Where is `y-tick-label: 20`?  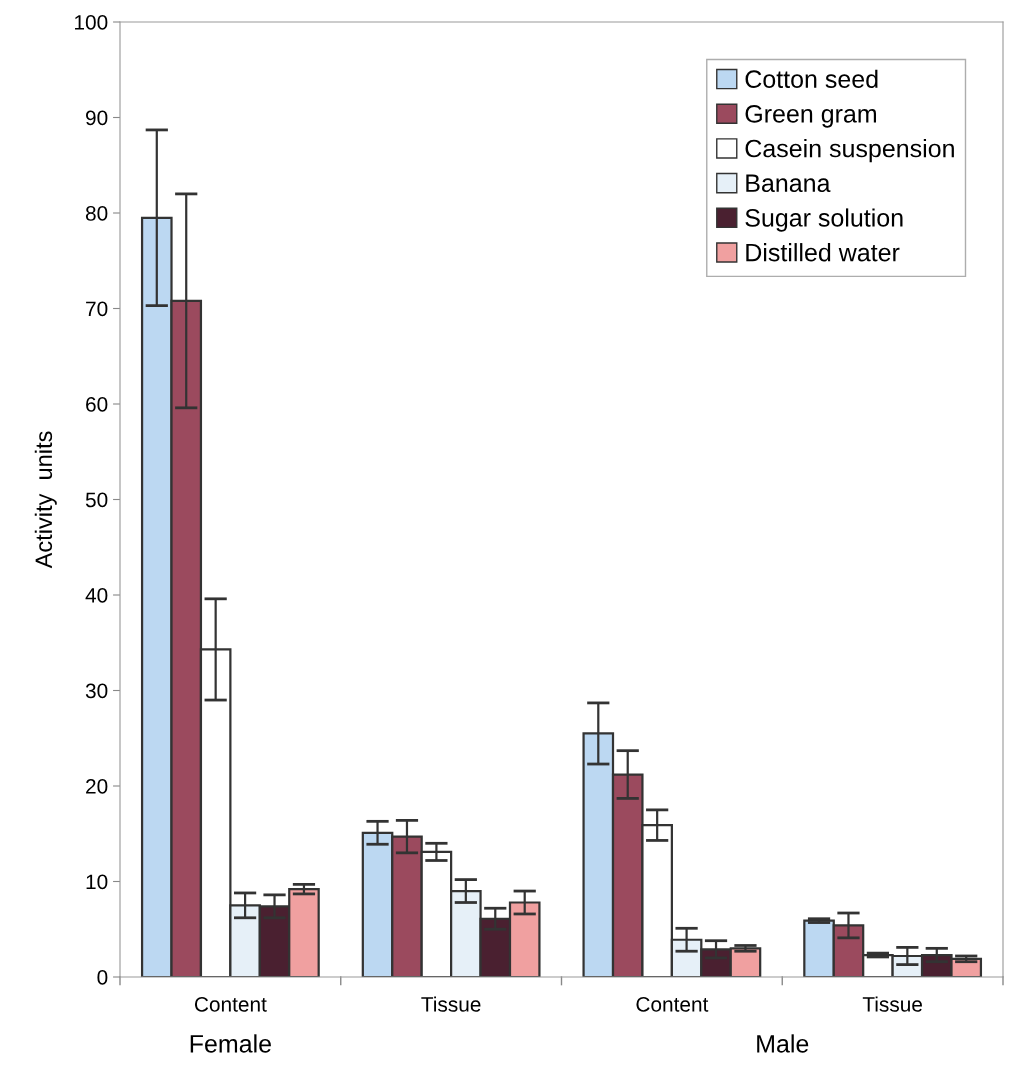 y-tick-label: 20 is located at coordinates (97, 786).